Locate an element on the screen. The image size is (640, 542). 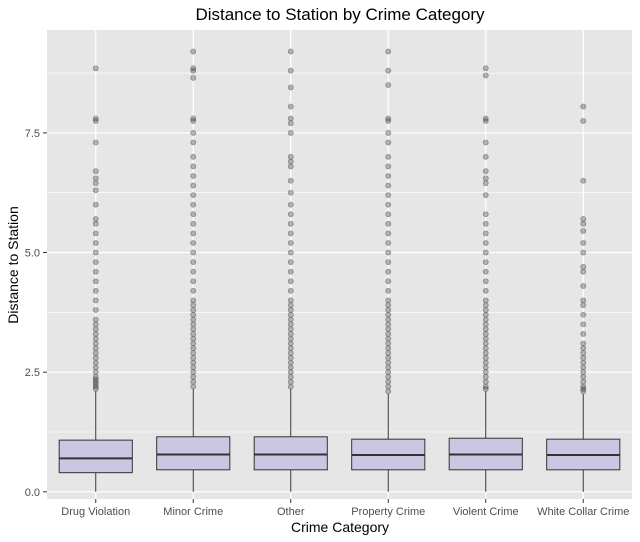
y-axis-title: Distance to Station is located at coordinates (13, 265).